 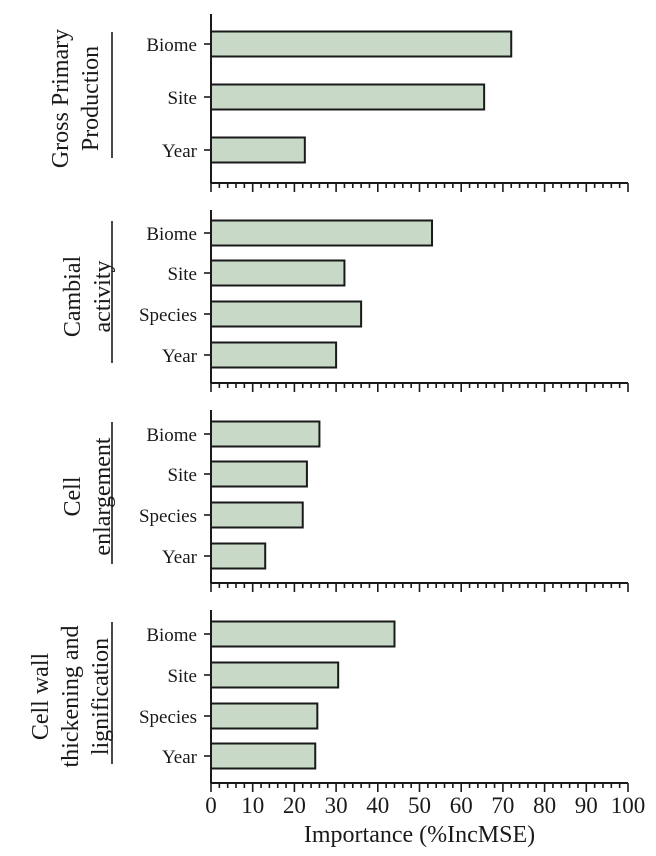 What do you see at coordinates (73, 297) in the screenshot?
I see `group-title-line: Cambial` at bounding box center [73, 297].